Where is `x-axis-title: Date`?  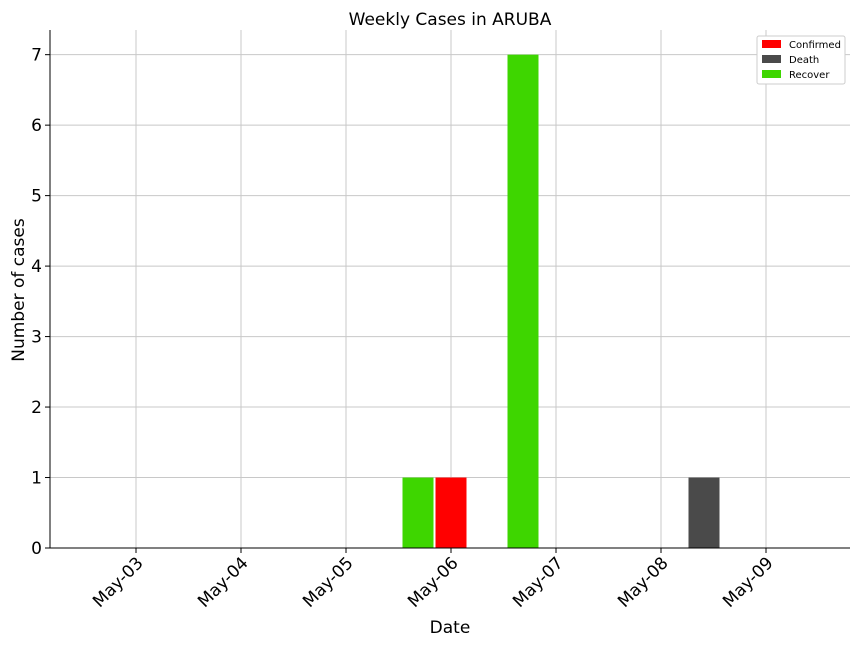 x-axis-title: Date is located at coordinates (450, 628).